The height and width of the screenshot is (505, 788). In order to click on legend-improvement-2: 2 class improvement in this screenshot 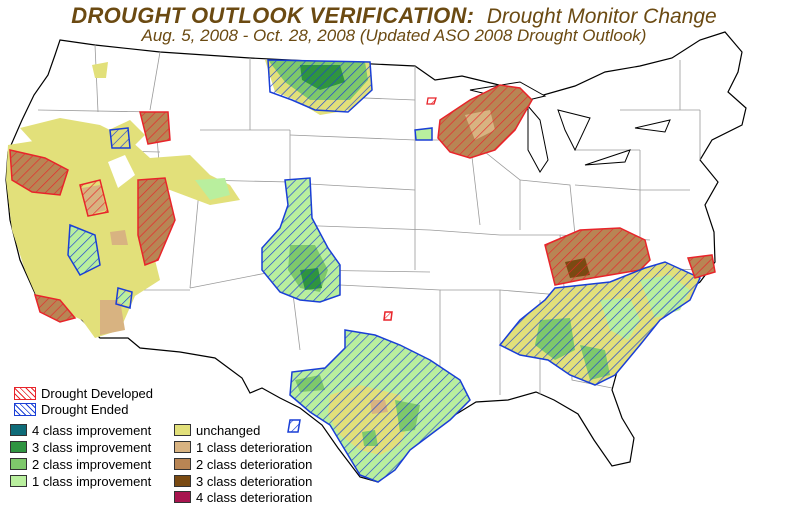, I will do `click(81, 464)`.